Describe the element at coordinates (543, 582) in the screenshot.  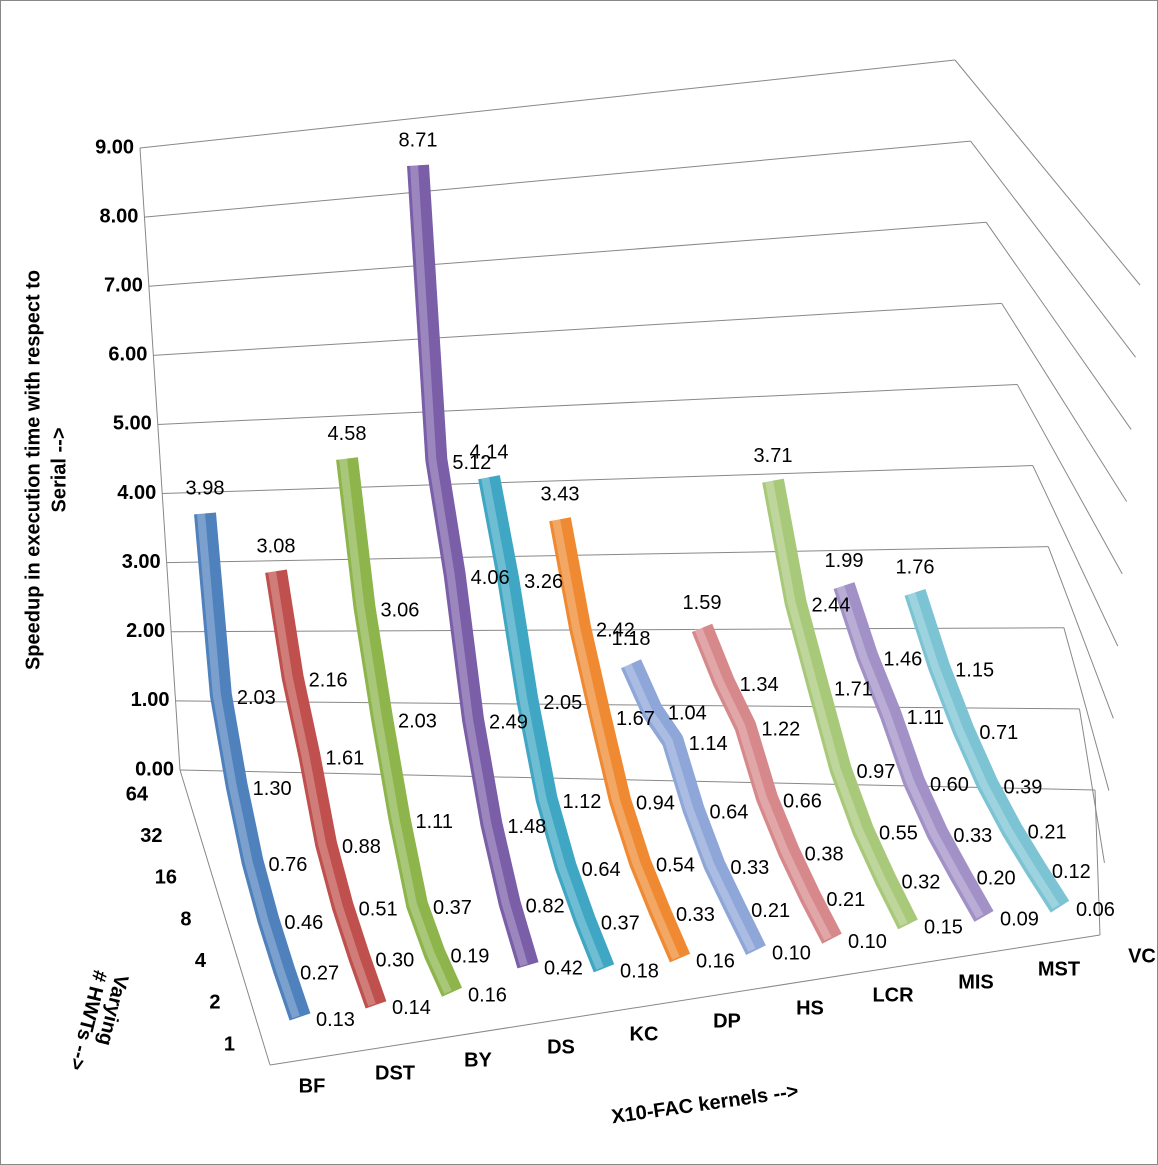
I see `data-label: 3.26` at that location.